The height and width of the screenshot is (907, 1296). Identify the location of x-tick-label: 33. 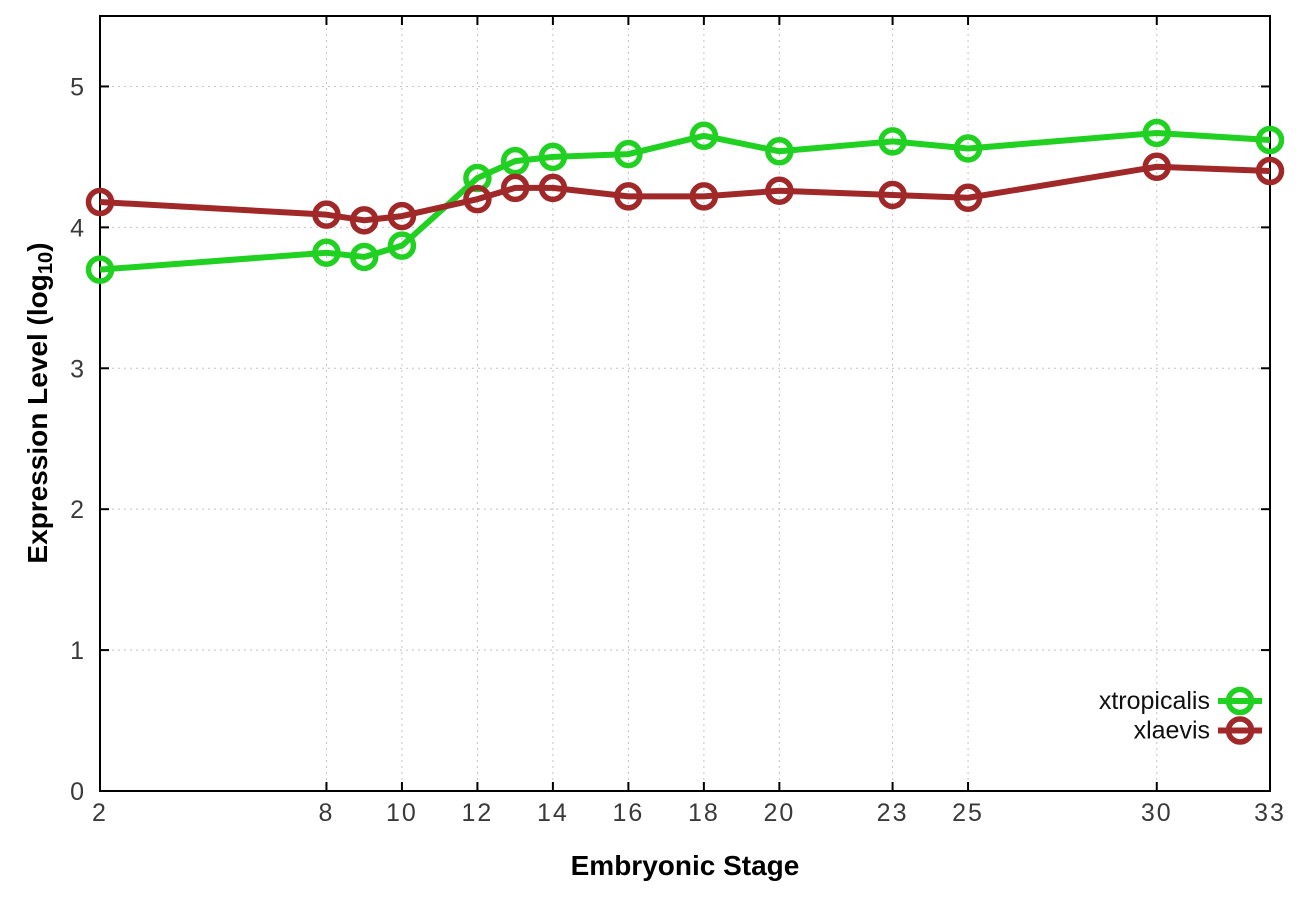
(1270, 813).